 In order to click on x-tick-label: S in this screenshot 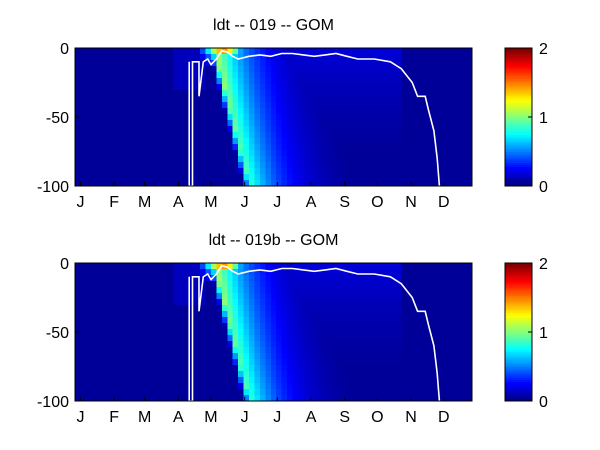, I will do `click(344, 202)`.